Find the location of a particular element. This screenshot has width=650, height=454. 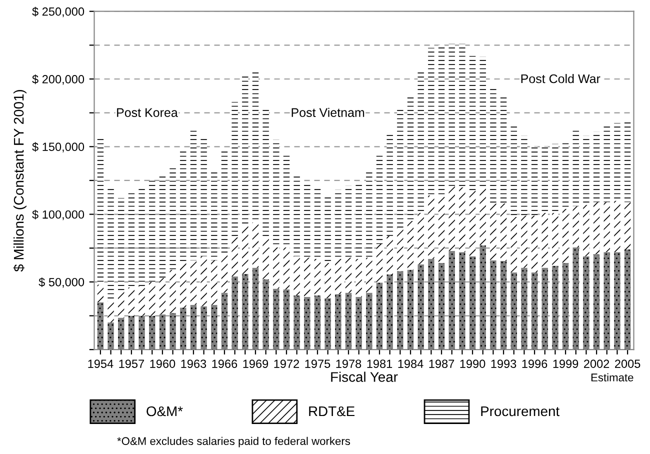

x-tick-label: 1972 is located at coordinates (287, 364).